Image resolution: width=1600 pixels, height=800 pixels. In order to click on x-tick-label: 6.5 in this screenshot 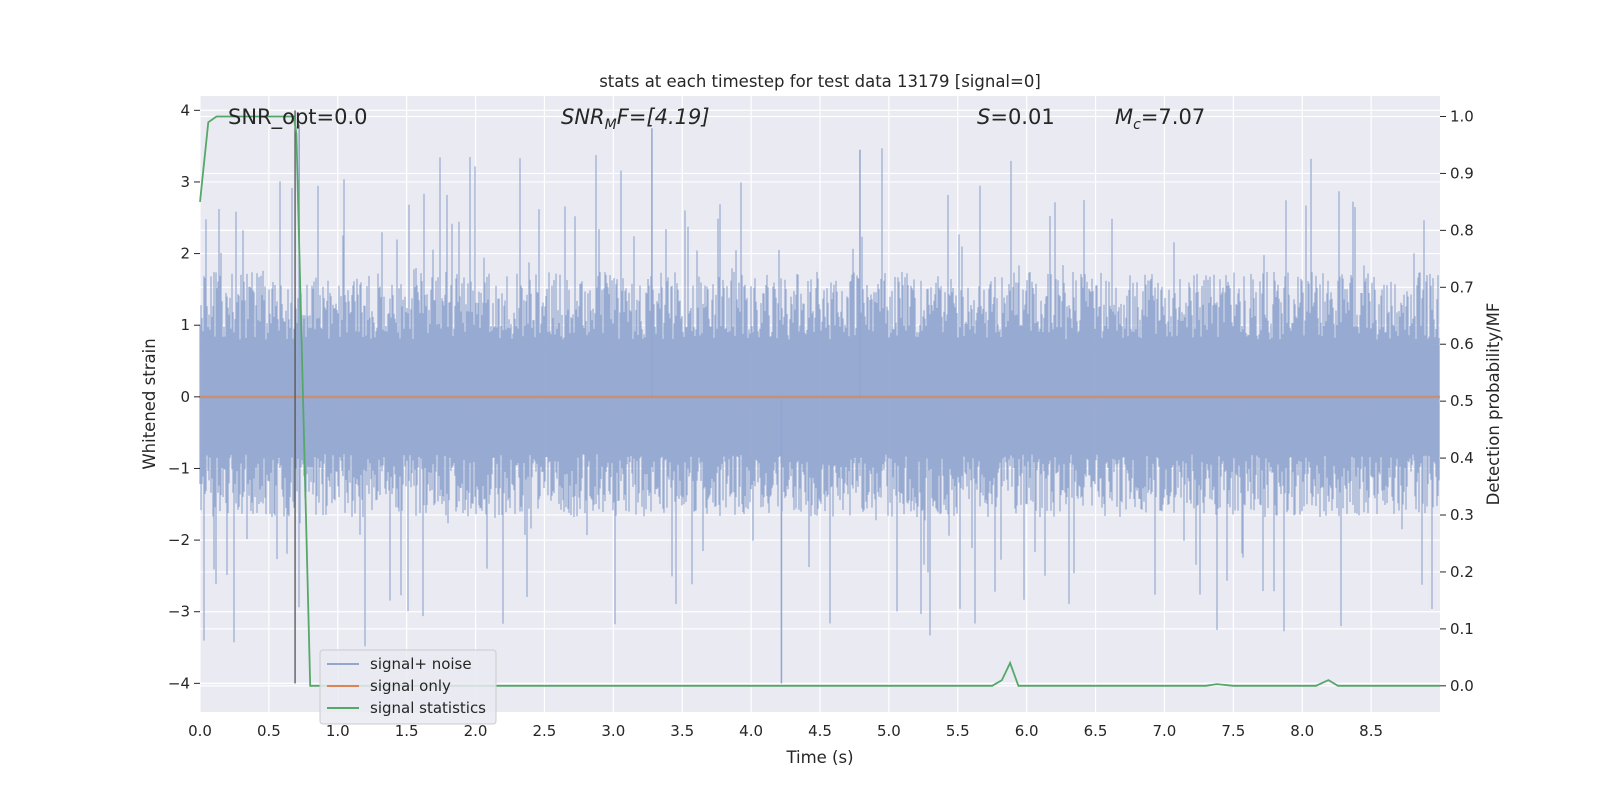, I will do `click(1096, 731)`.